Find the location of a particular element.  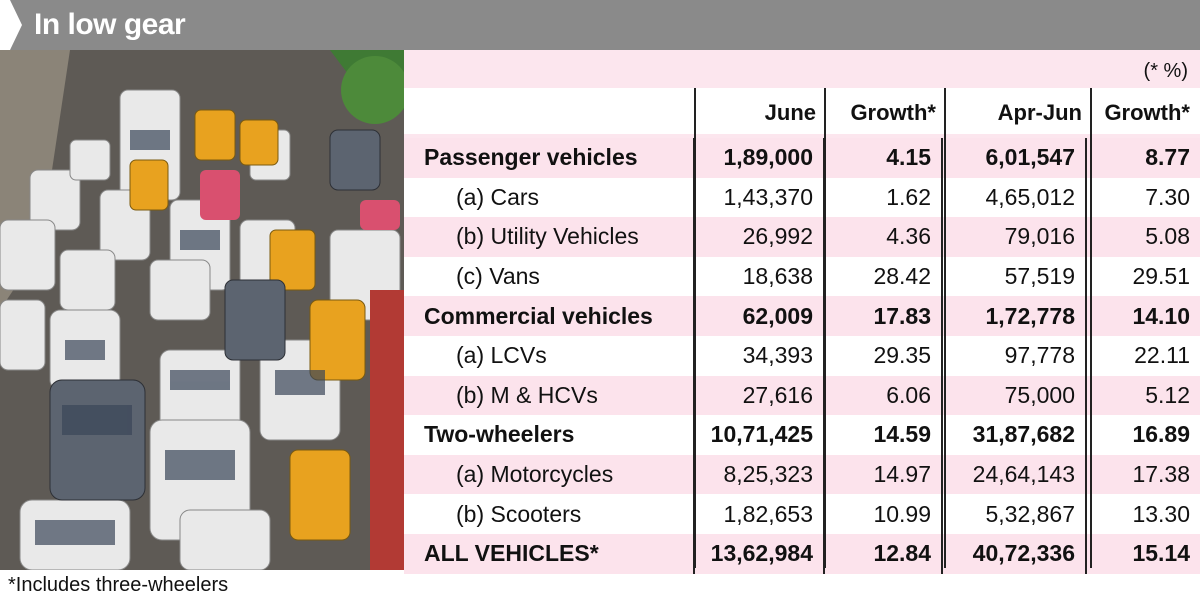

cell-june: 18,638 is located at coordinates (758, 276).